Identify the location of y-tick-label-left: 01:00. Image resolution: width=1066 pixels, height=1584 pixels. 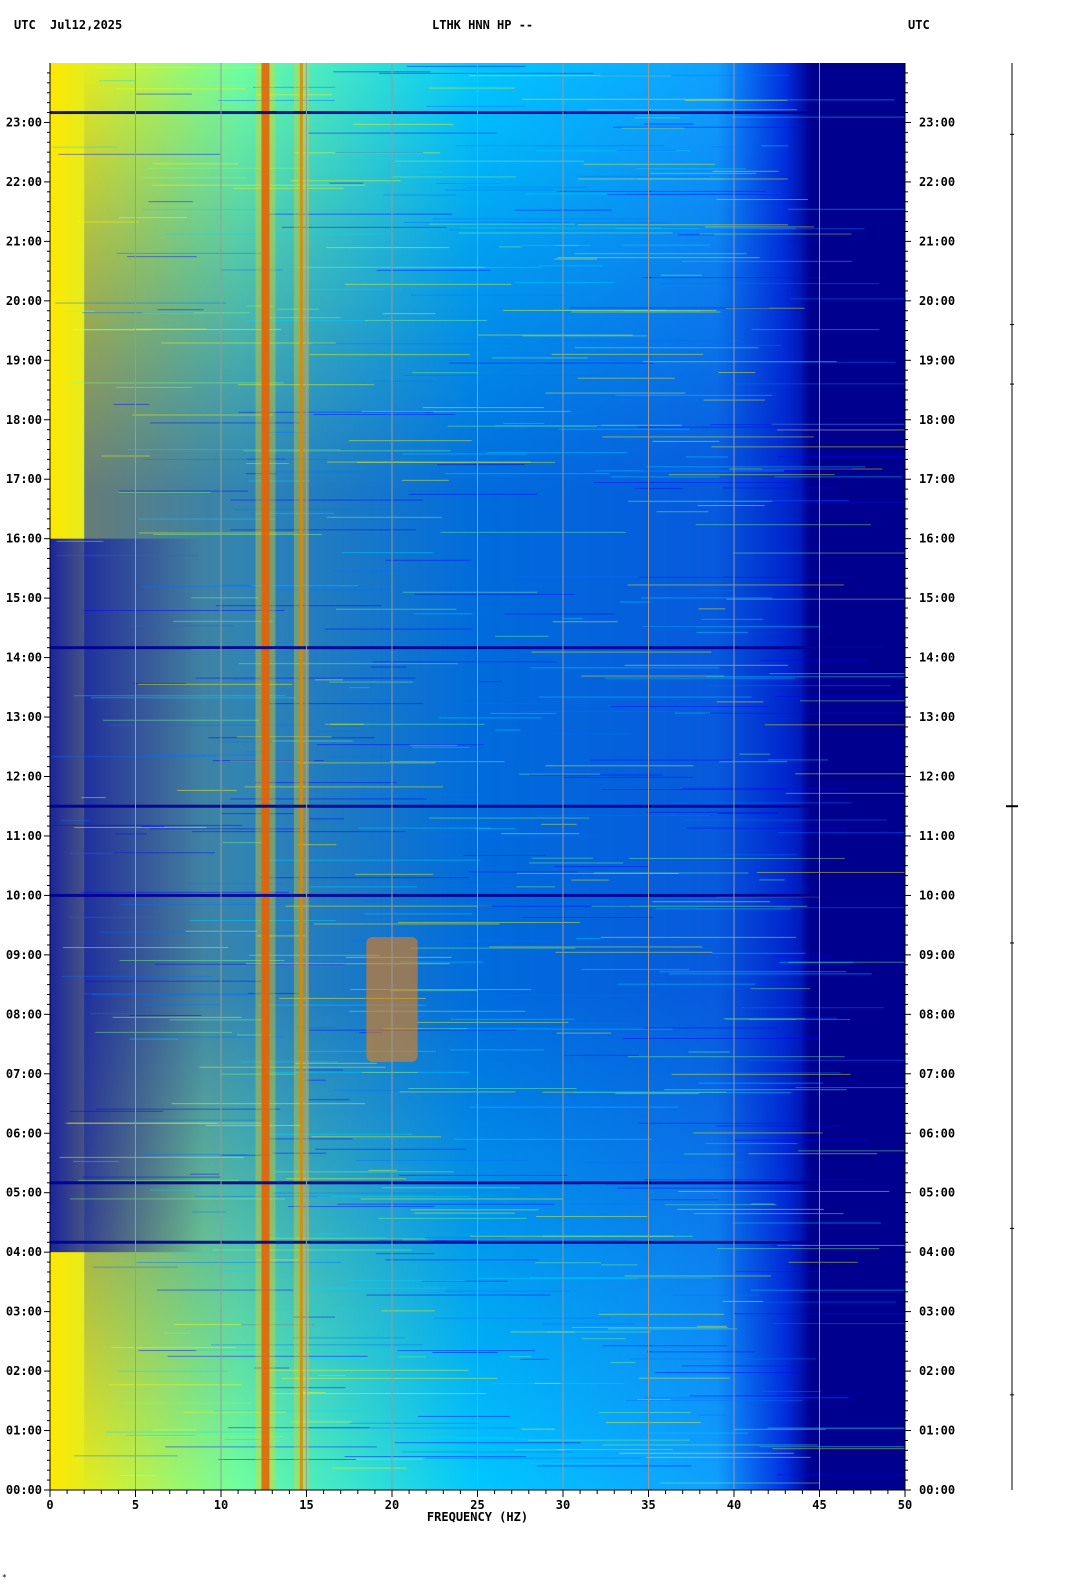
(24, 1431).